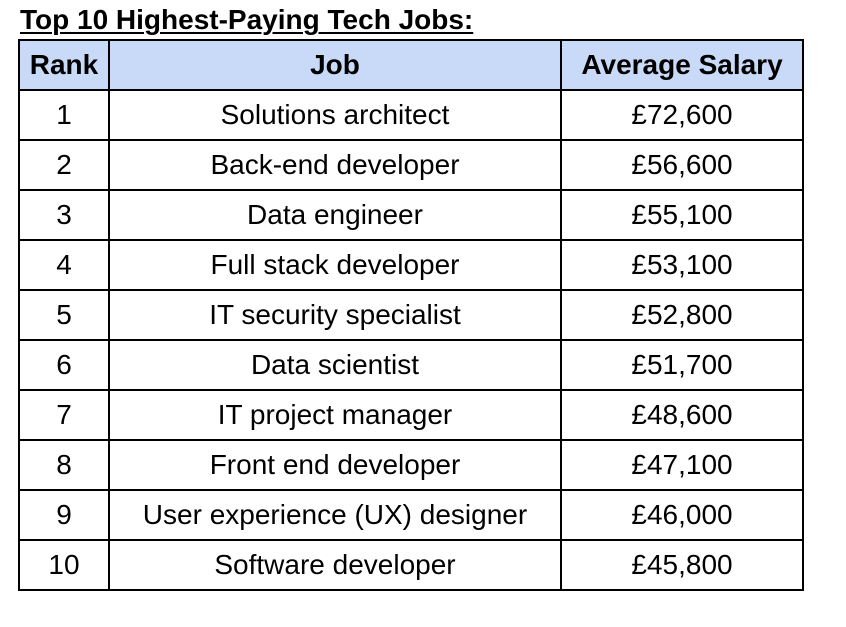 The width and height of the screenshot is (846, 627). I want to click on salary-cell: £48,600, so click(682, 415).